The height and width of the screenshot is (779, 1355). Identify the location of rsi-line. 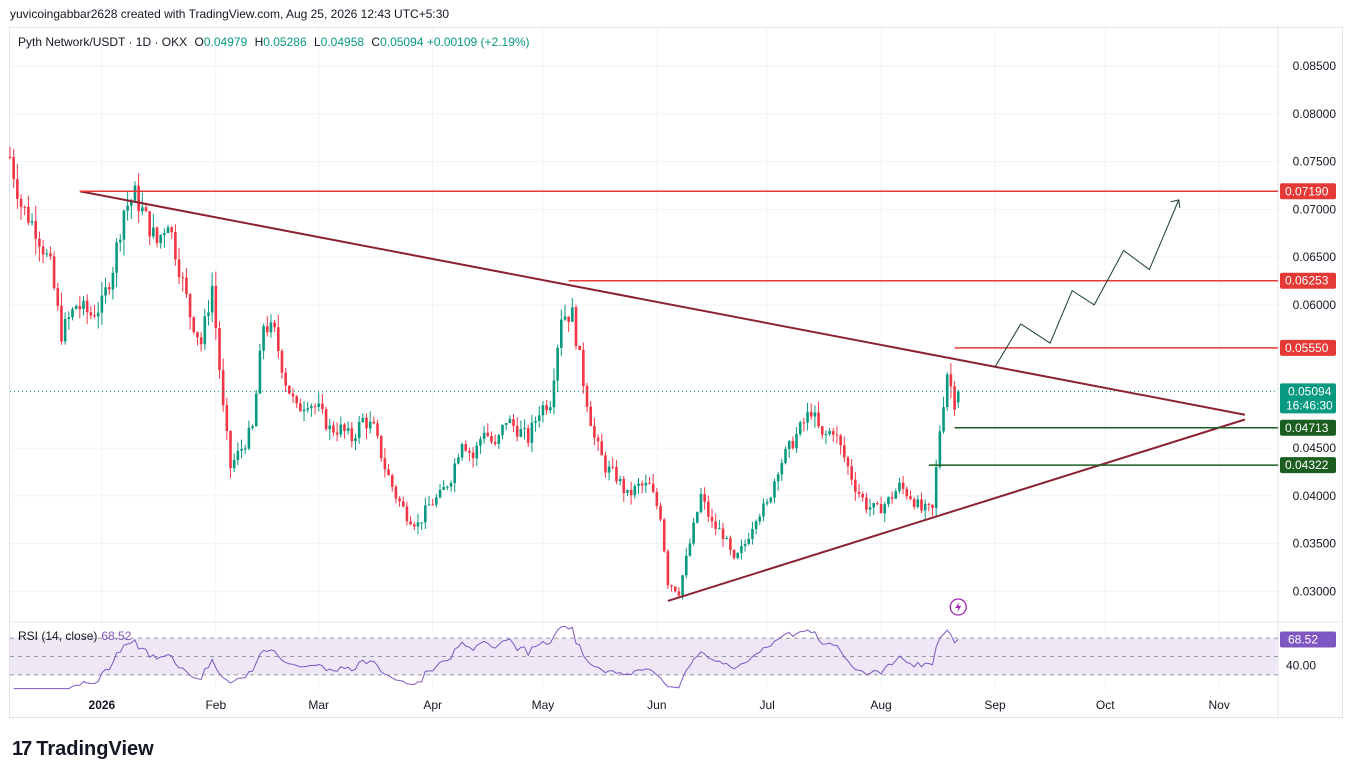
(486, 657).